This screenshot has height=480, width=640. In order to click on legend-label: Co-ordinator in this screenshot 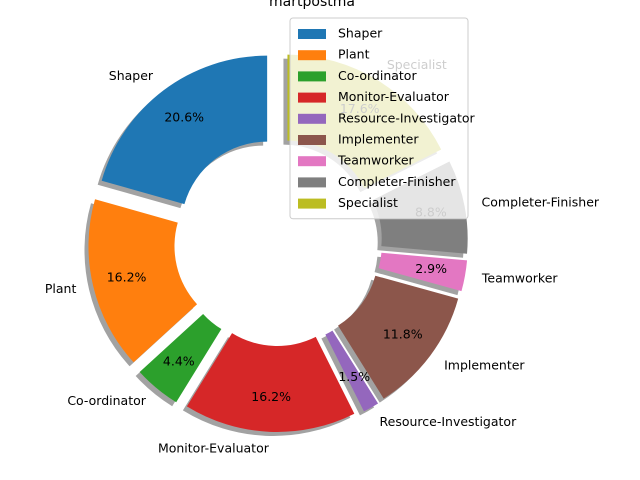, I will do `click(377, 75)`.